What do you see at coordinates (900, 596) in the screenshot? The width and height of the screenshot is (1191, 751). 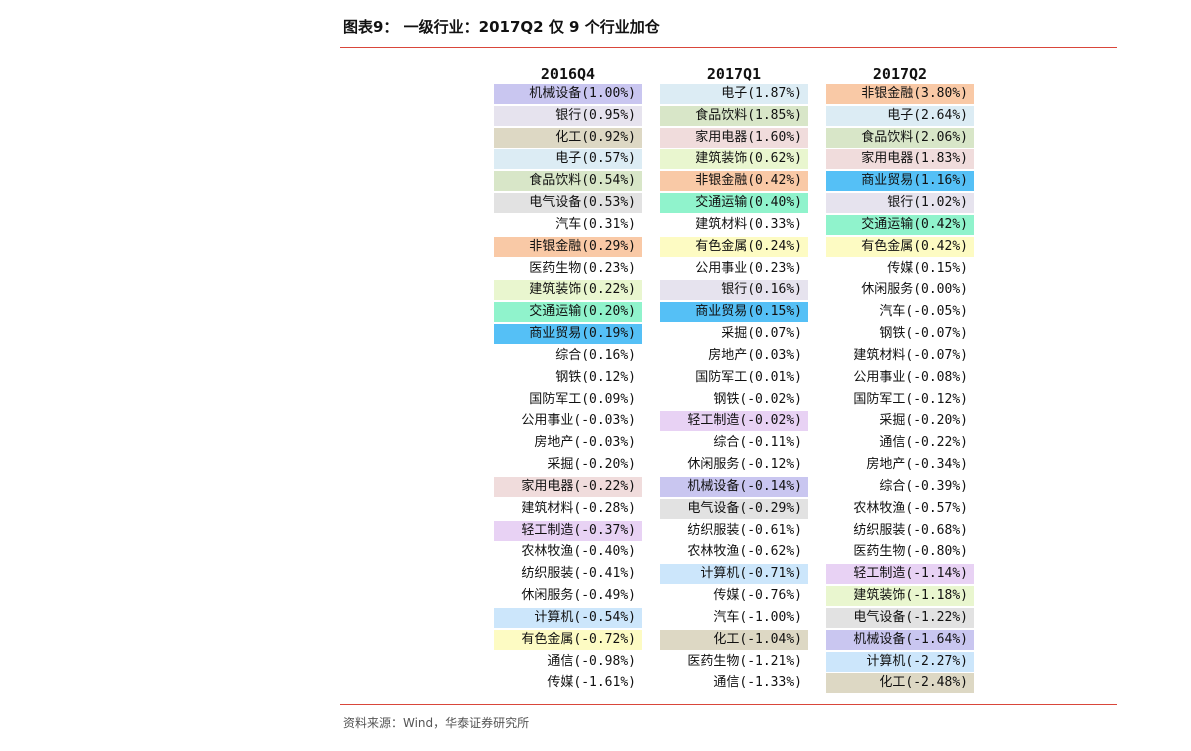 I see `table-row: 建筑装饰(-1.18%)` at bounding box center [900, 596].